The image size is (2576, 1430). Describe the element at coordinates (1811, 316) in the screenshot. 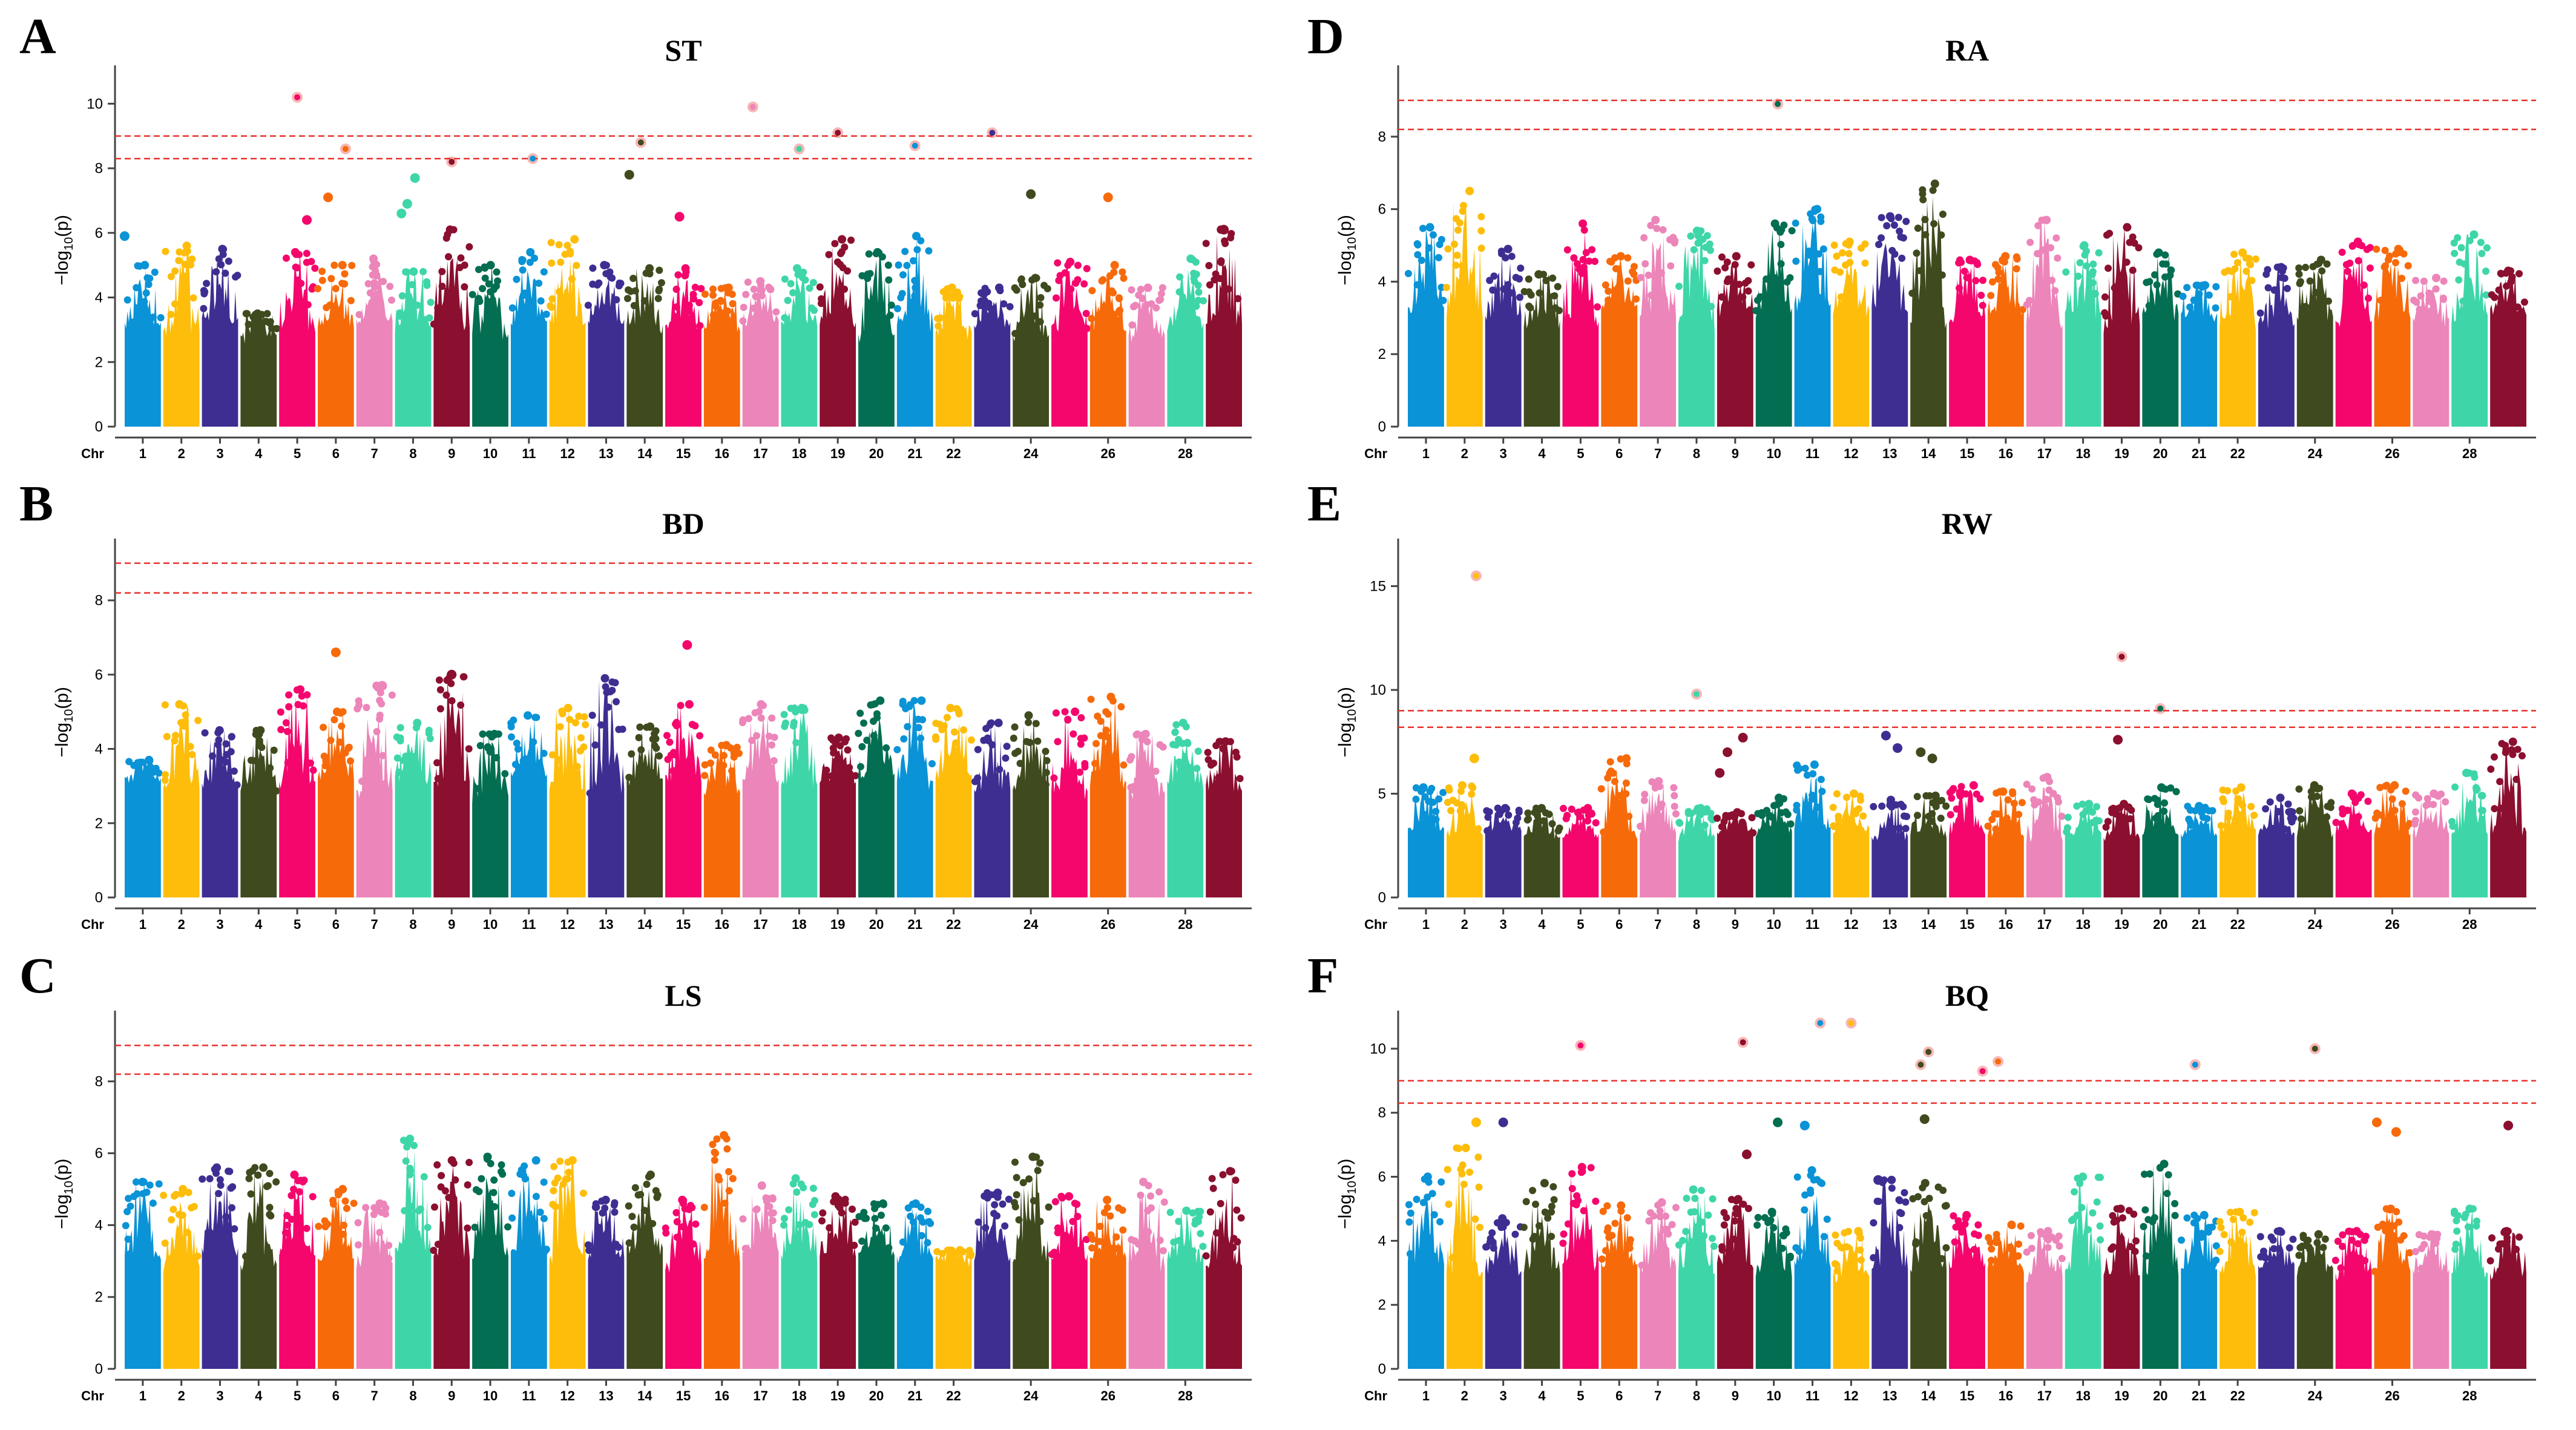

I see `chromosome-11-points` at that location.